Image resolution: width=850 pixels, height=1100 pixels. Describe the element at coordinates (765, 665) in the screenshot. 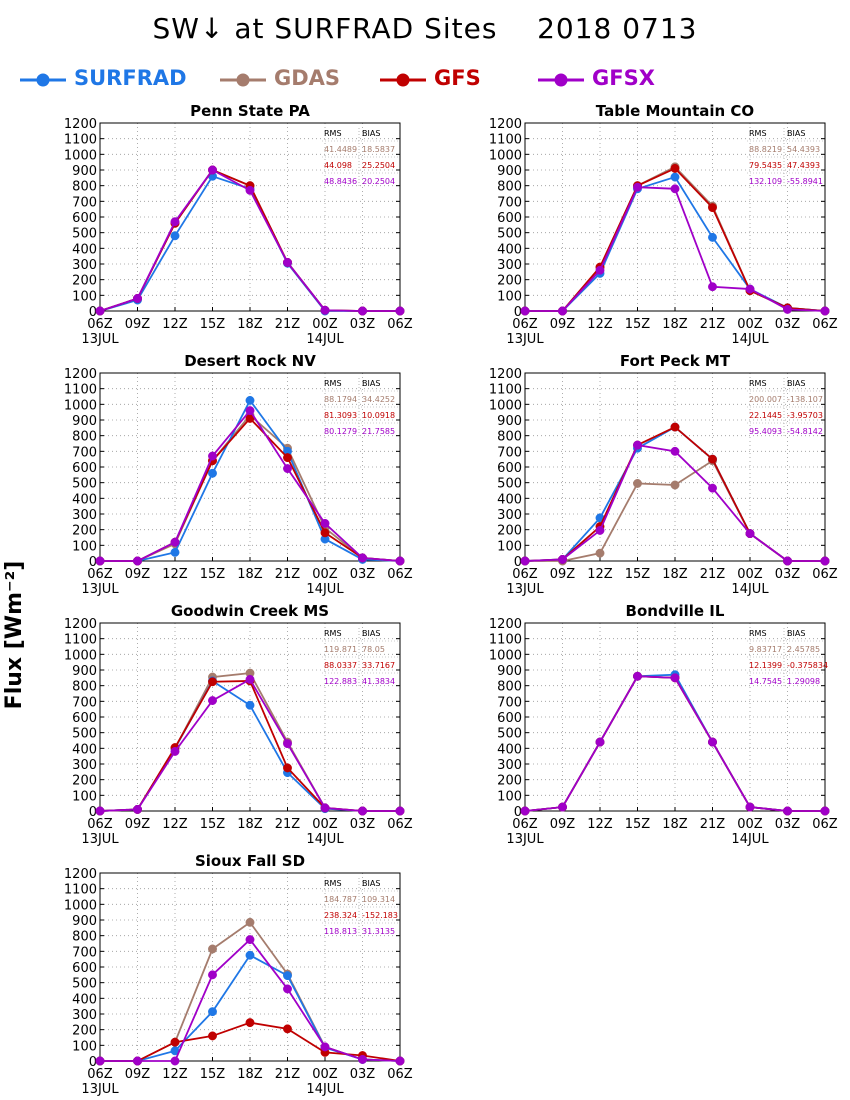

I see `stats-rms-gfs: 12.1399` at that location.